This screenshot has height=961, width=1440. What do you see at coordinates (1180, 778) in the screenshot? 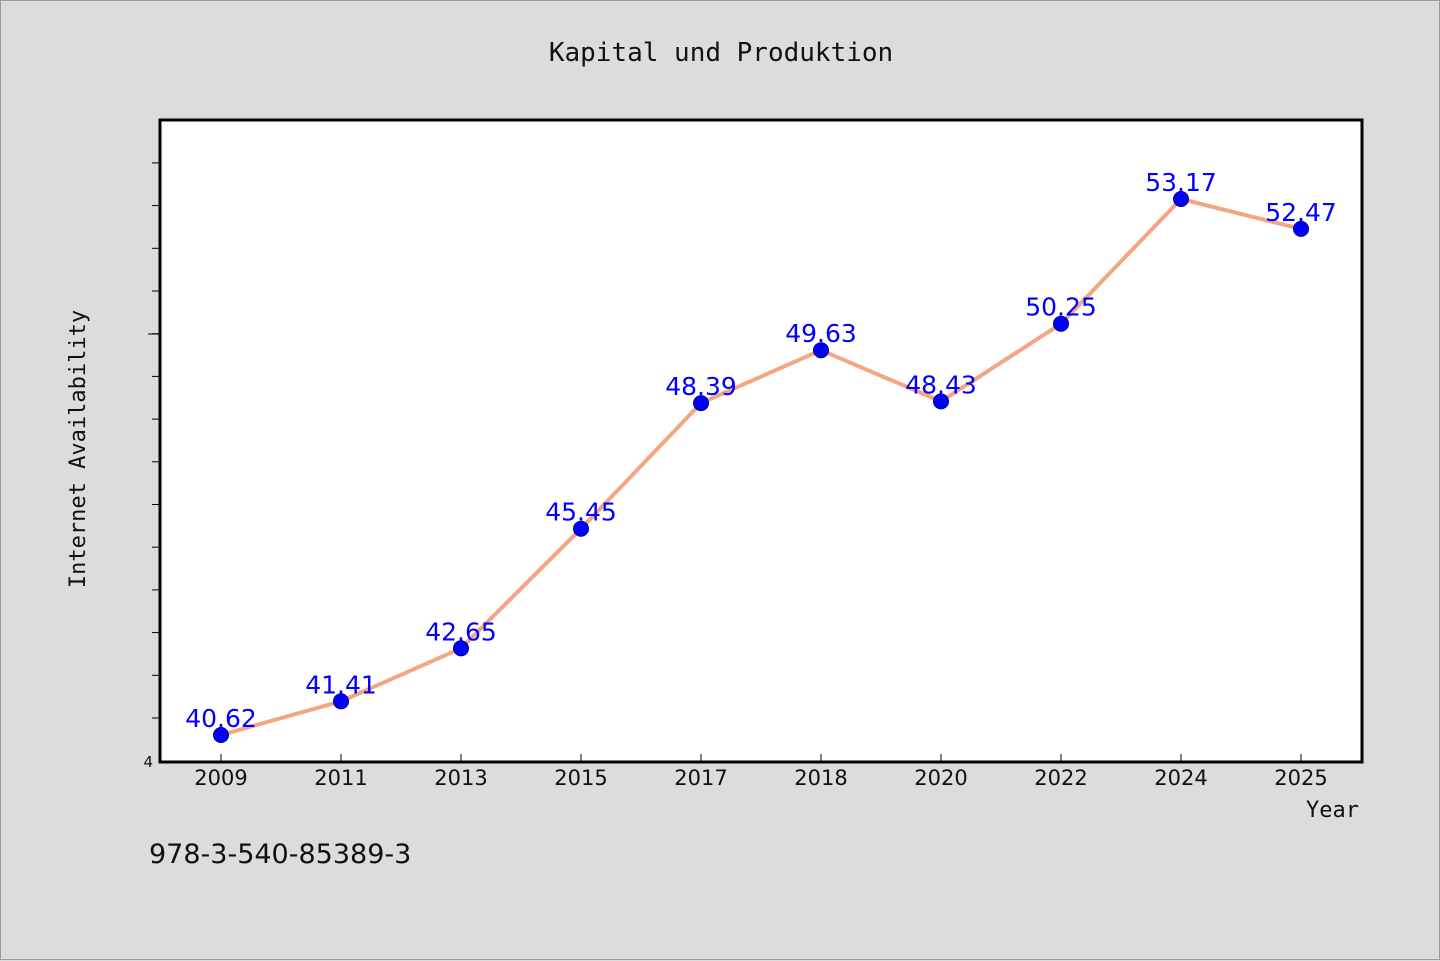
I see `x-tick-label: 2024` at bounding box center [1180, 778].